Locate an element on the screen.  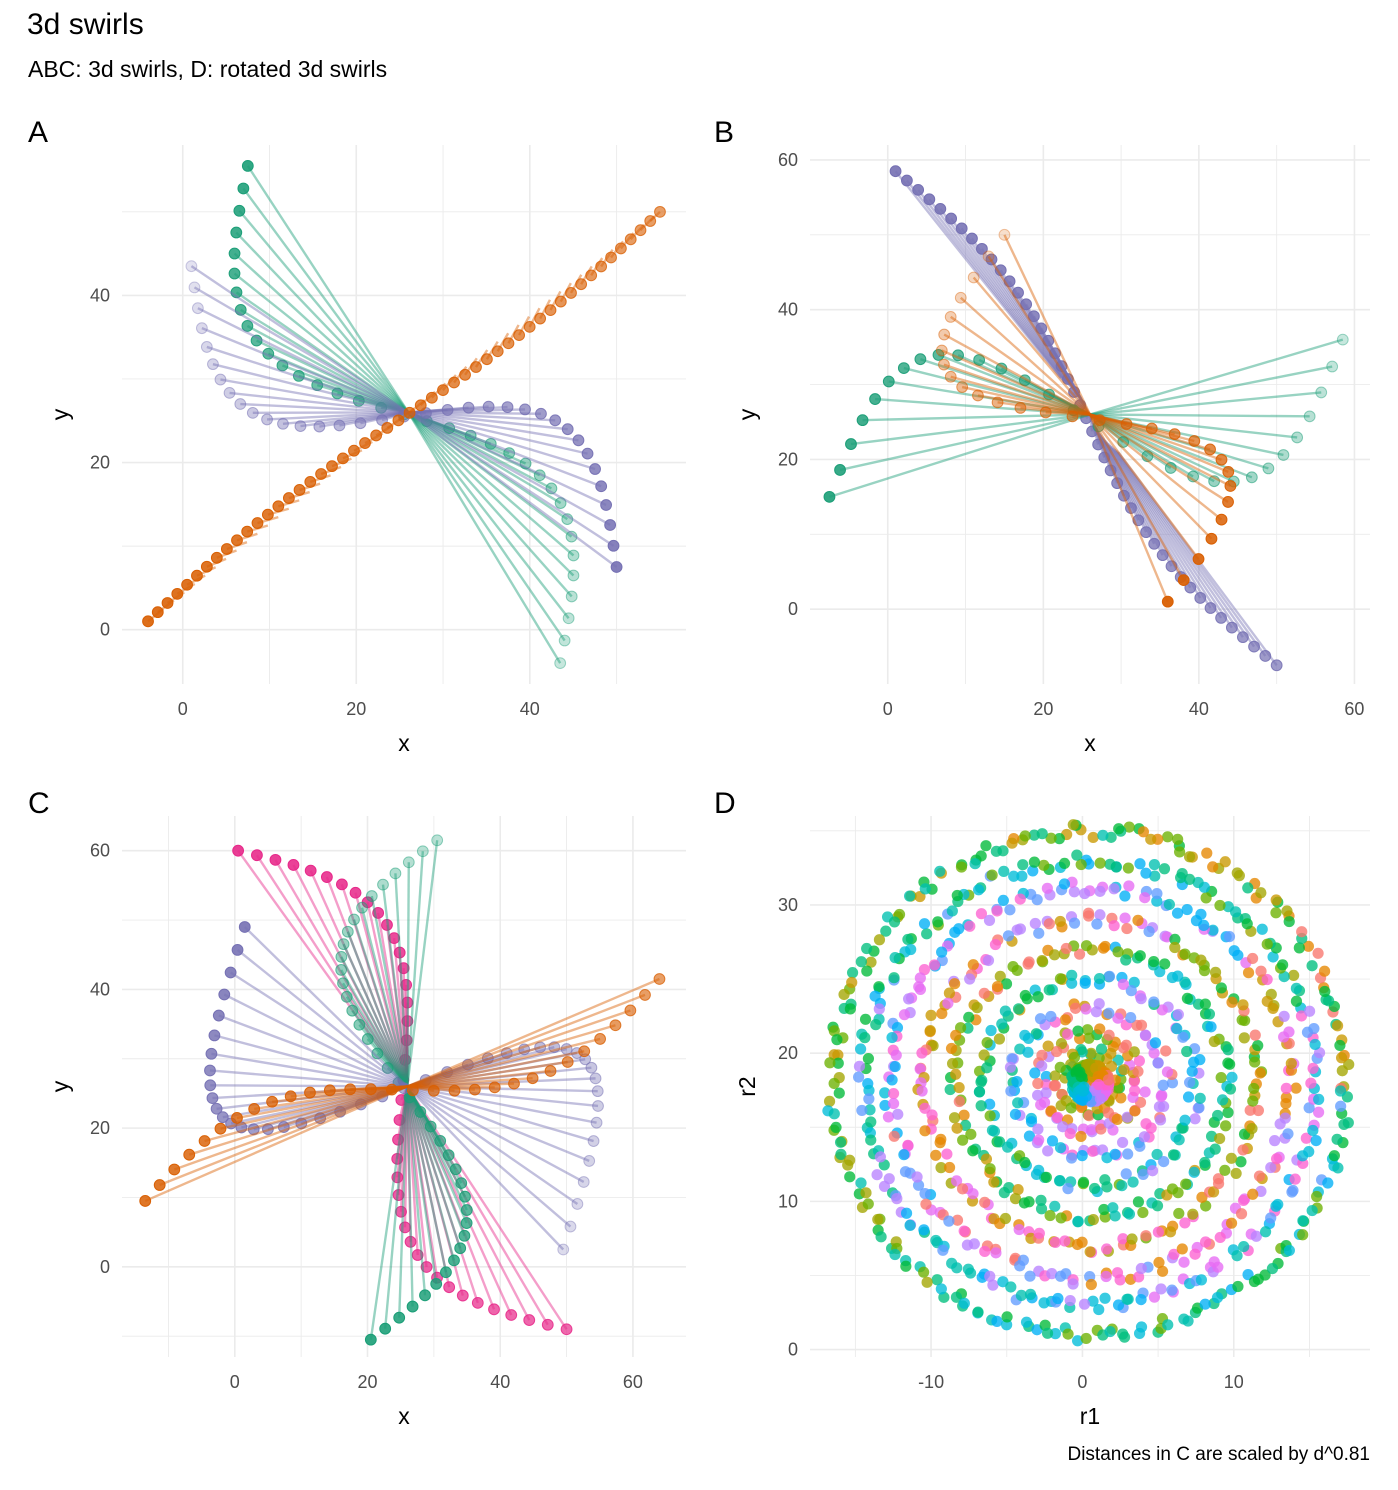
x-tick-label: 40 is located at coordinates (1199, 709).